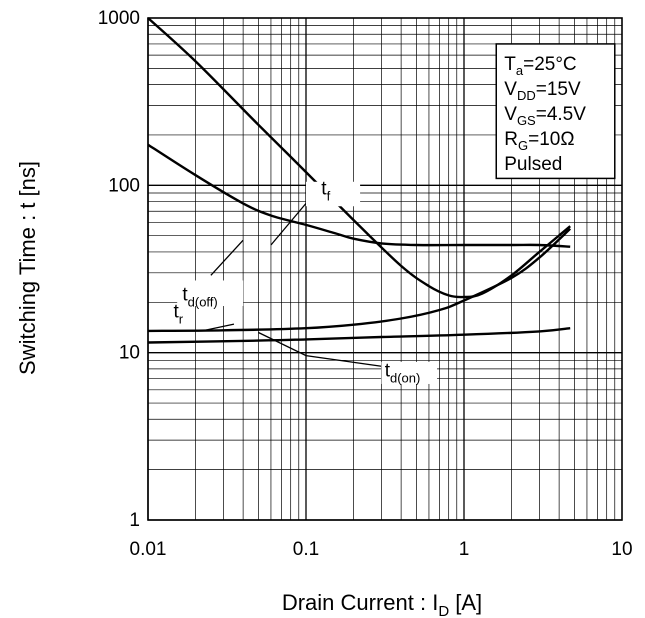 This screenshot has height=618, width=645. I want to click on legend-line-rest: =15V, so click(558, 89).